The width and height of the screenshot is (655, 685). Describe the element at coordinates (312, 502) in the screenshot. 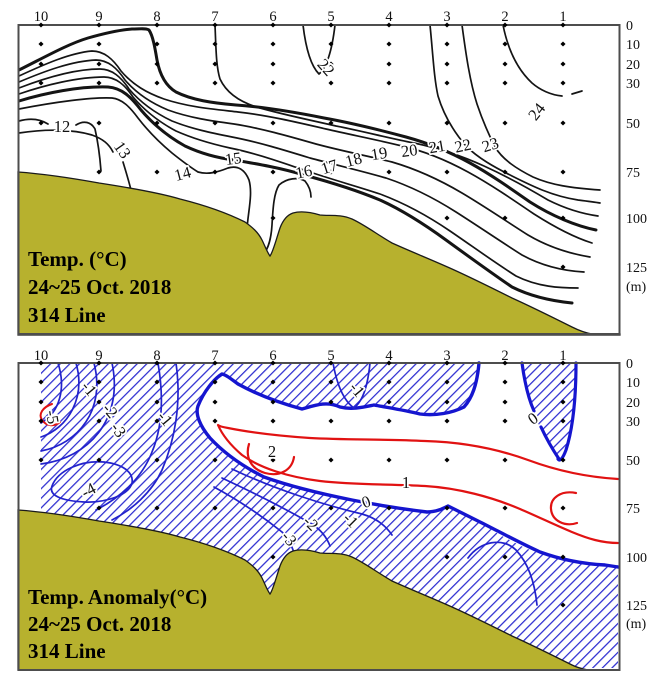

I see `contour-line--1` at that location.